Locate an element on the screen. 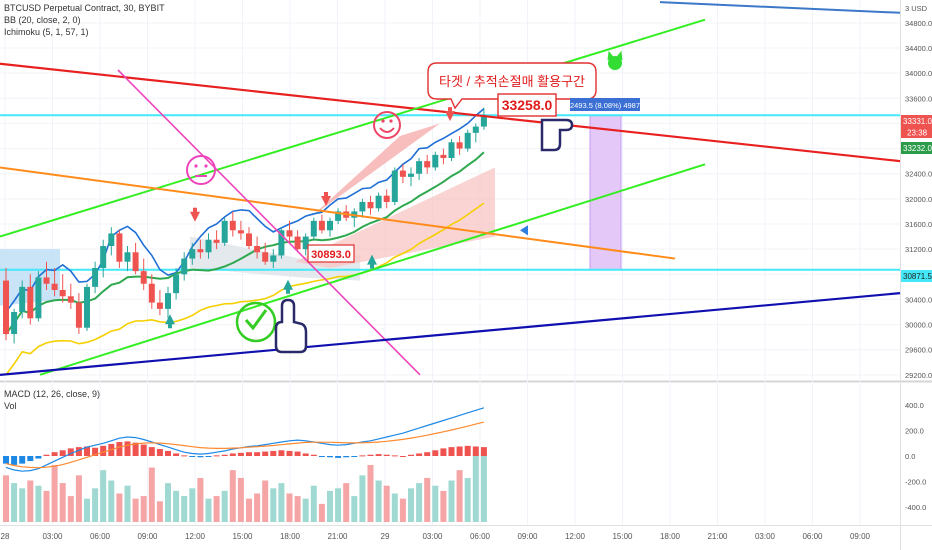  happy-face-icon is located at coordinates (387, 125).